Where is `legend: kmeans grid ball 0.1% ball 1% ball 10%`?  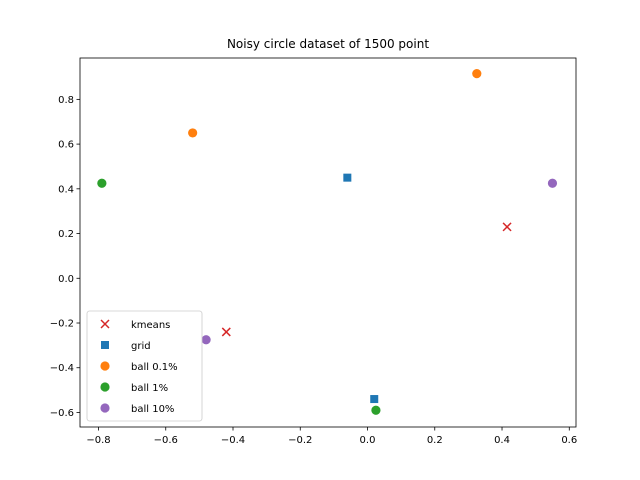 legend: kmeans grid ball 0.1% ball 1% ball 10% is located at coordinates (144, 366).